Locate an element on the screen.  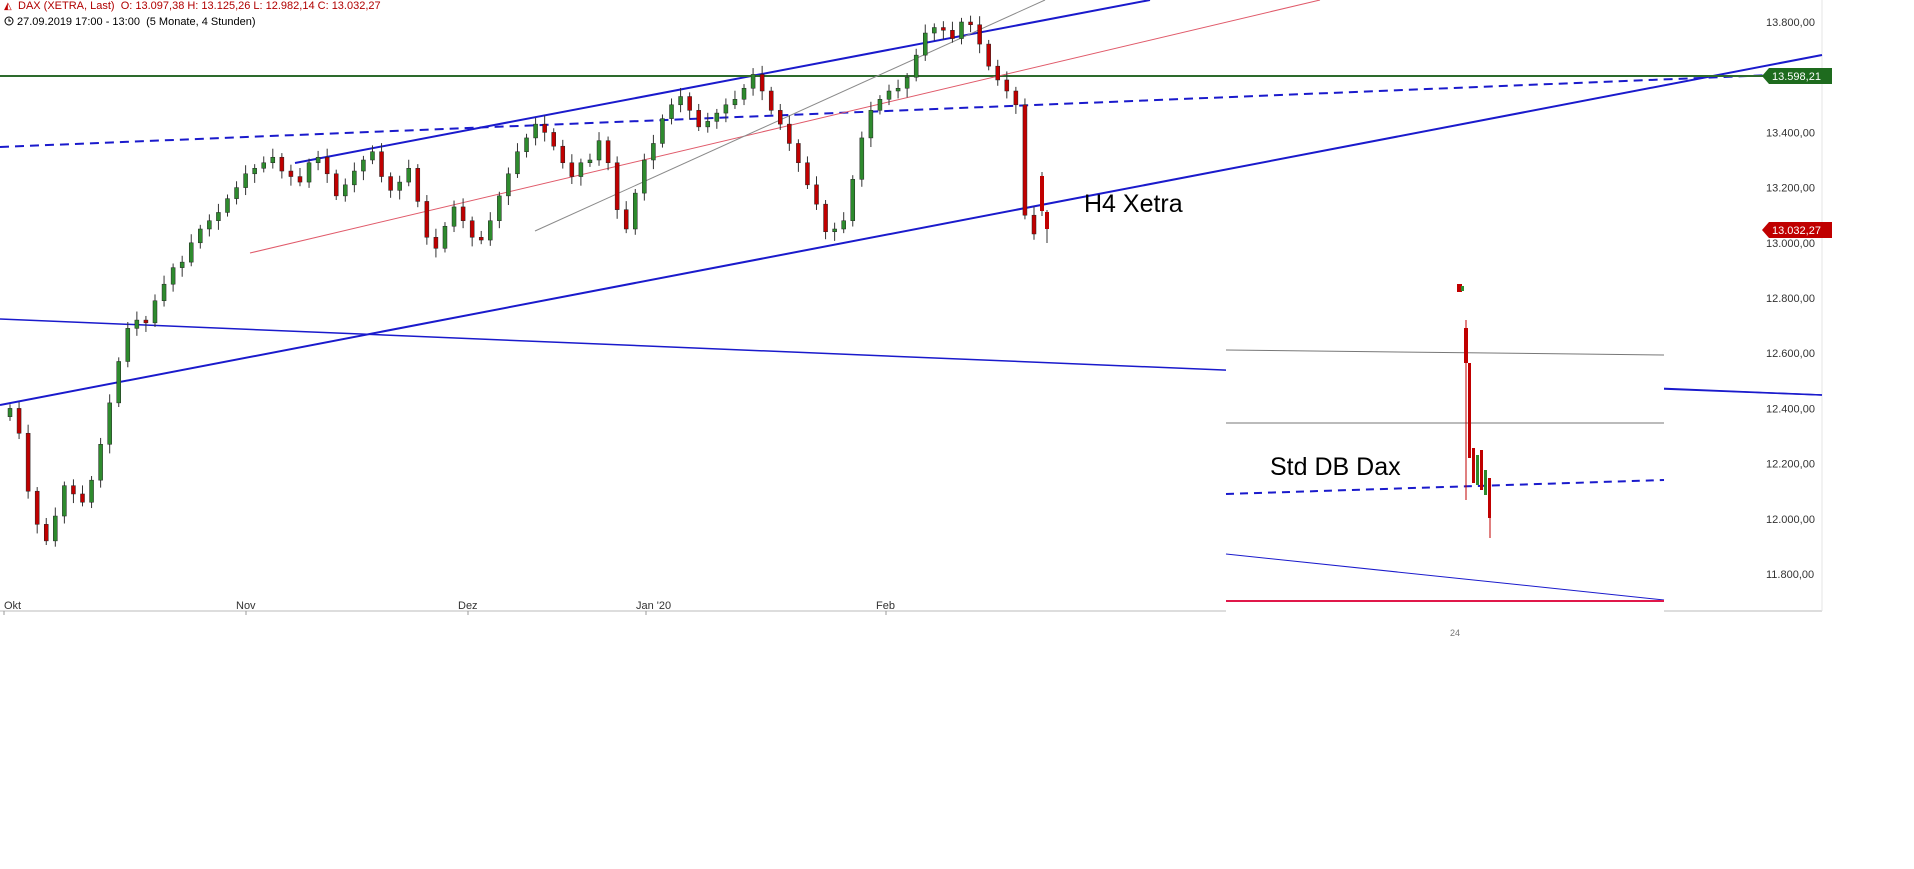
level-badge-text: 13.598,21 is located at coordinates (1796, 77).